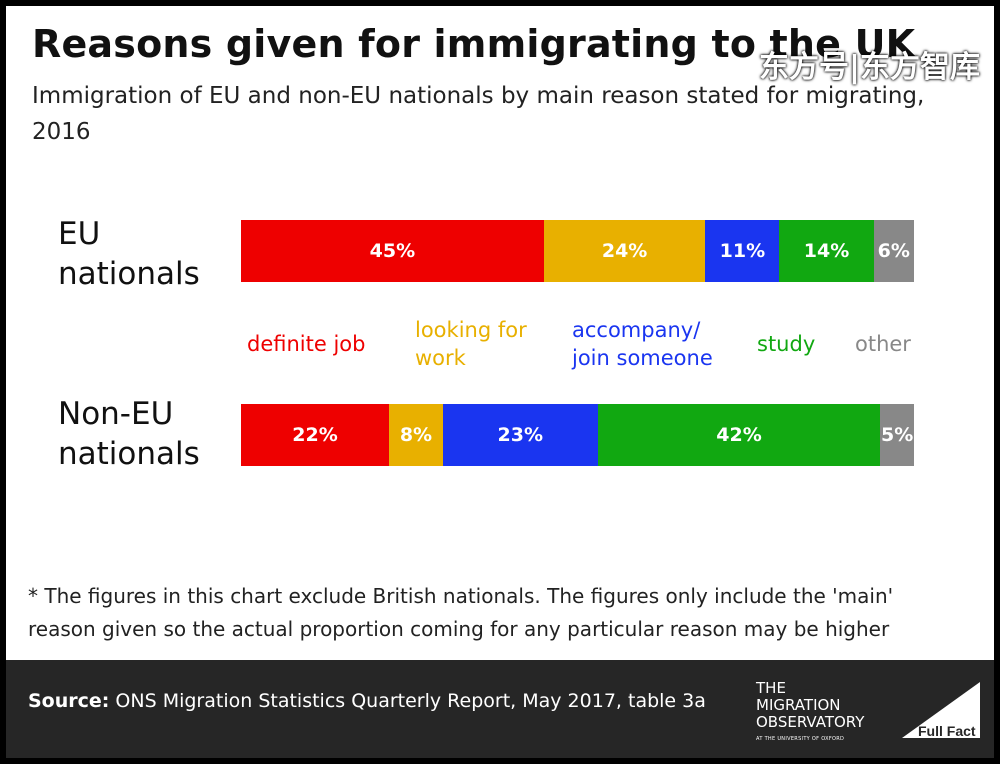  Describe the element at coordinates (883, 344) in the screenshot. I see `legend-other: other` at that location.